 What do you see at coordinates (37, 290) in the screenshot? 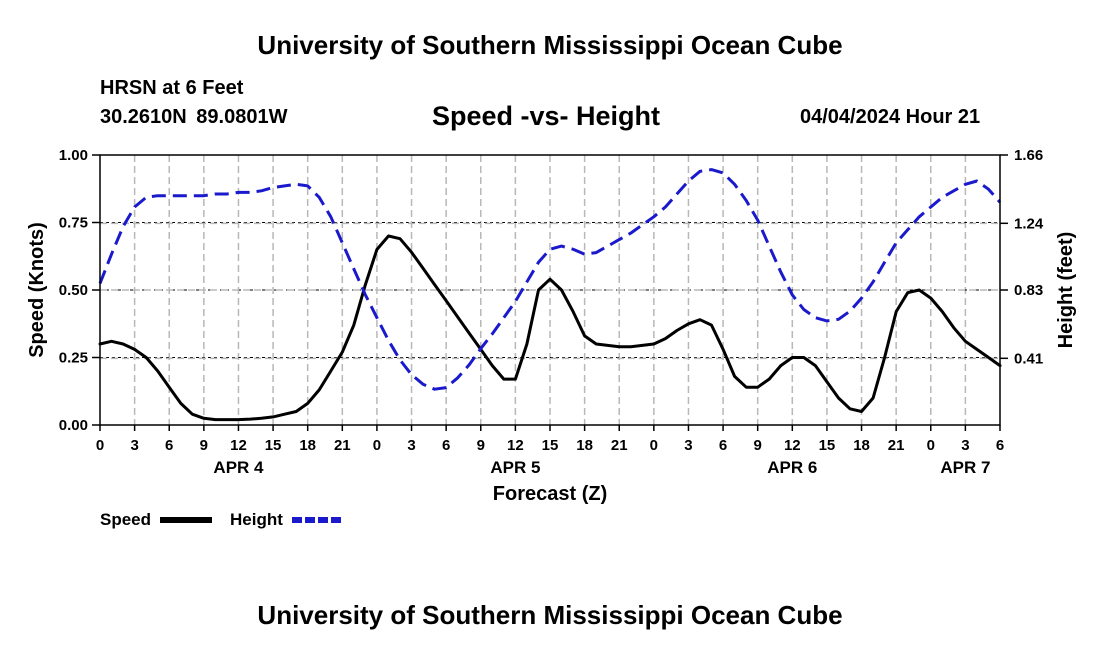
I see `y-axis-title: Speed (Knots)` at bounding box center [37, 290].